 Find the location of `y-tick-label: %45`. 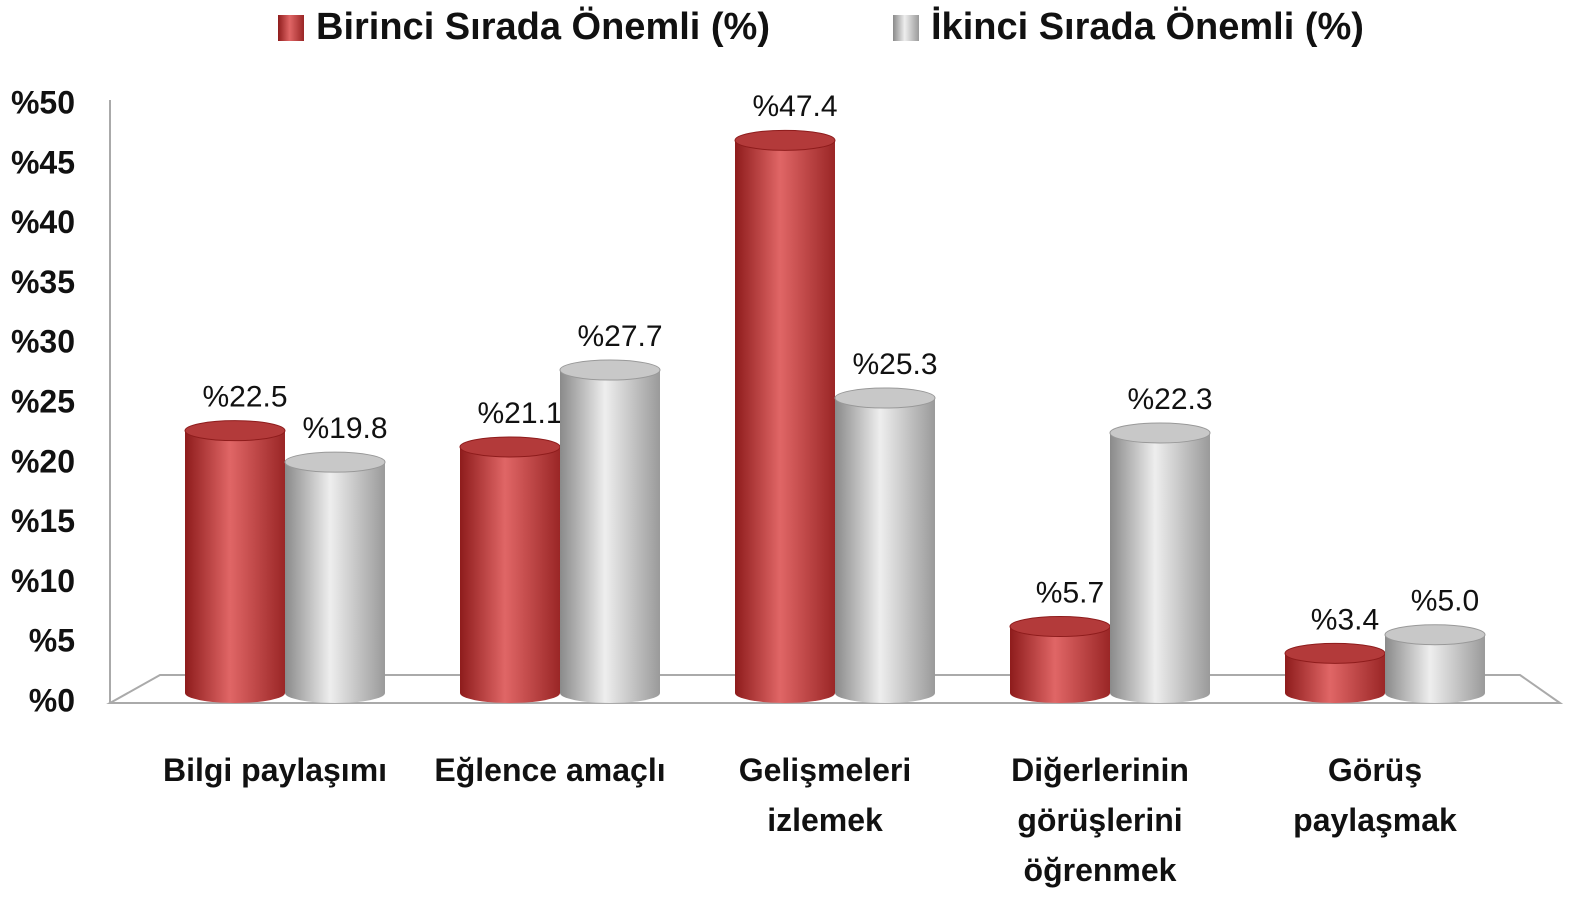

y-tick-label: %45 is located at coordinates (43, 162).